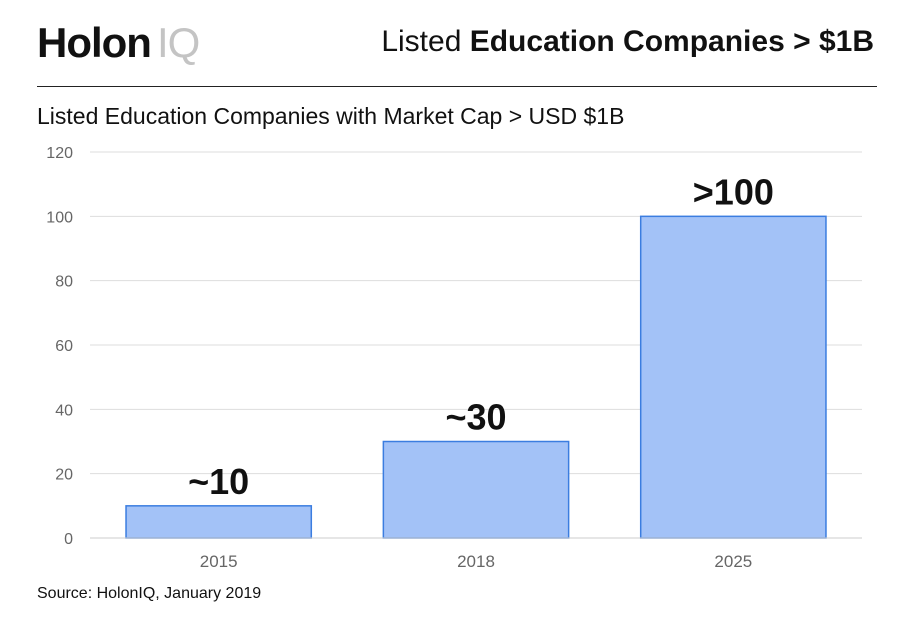 The height and width of the screenshot is (634, 914). Describe the element at coordinates (476, 561) in the screenshot. I see `x-tick-label: 2018` at that location.